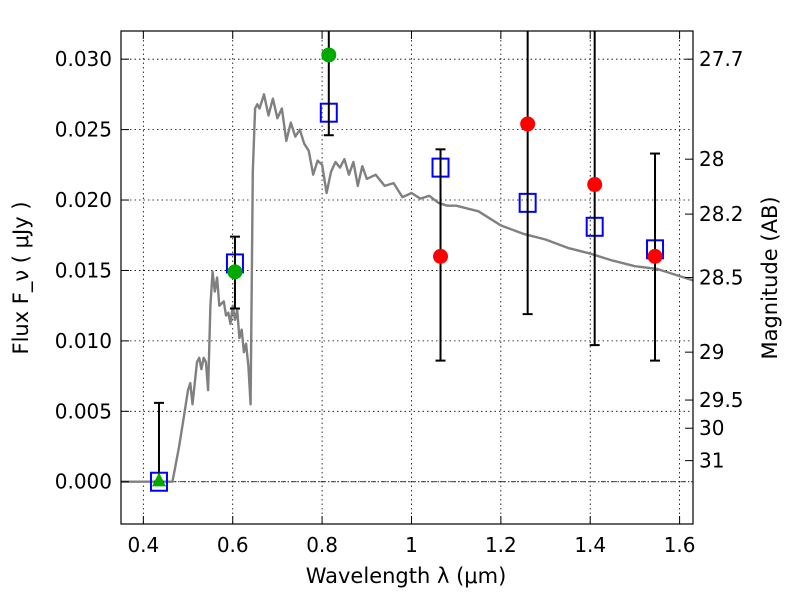 The width and height of the screenshot is (800, 600). Describe the element at coordinates (680, 545) in the screenshot. I see `x-tick-label: 1.6` at that location.